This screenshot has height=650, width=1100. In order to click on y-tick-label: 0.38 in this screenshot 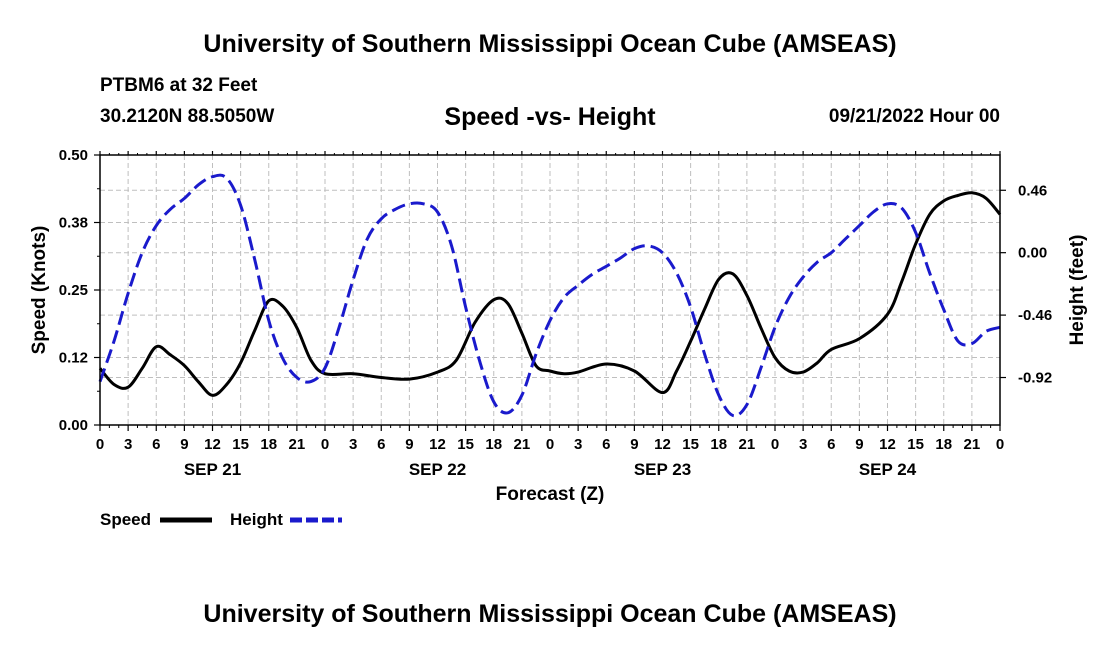, I will do `click(73, 223)`.